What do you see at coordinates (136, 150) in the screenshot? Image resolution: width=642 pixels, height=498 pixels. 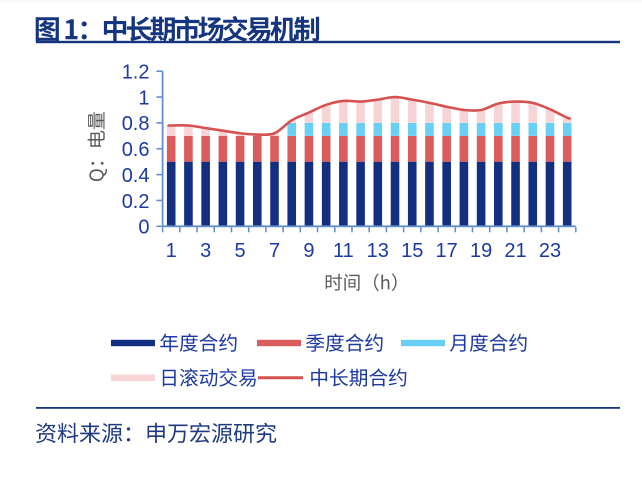 I see `svg-text: 0.6` at bounding box center [136, 150].